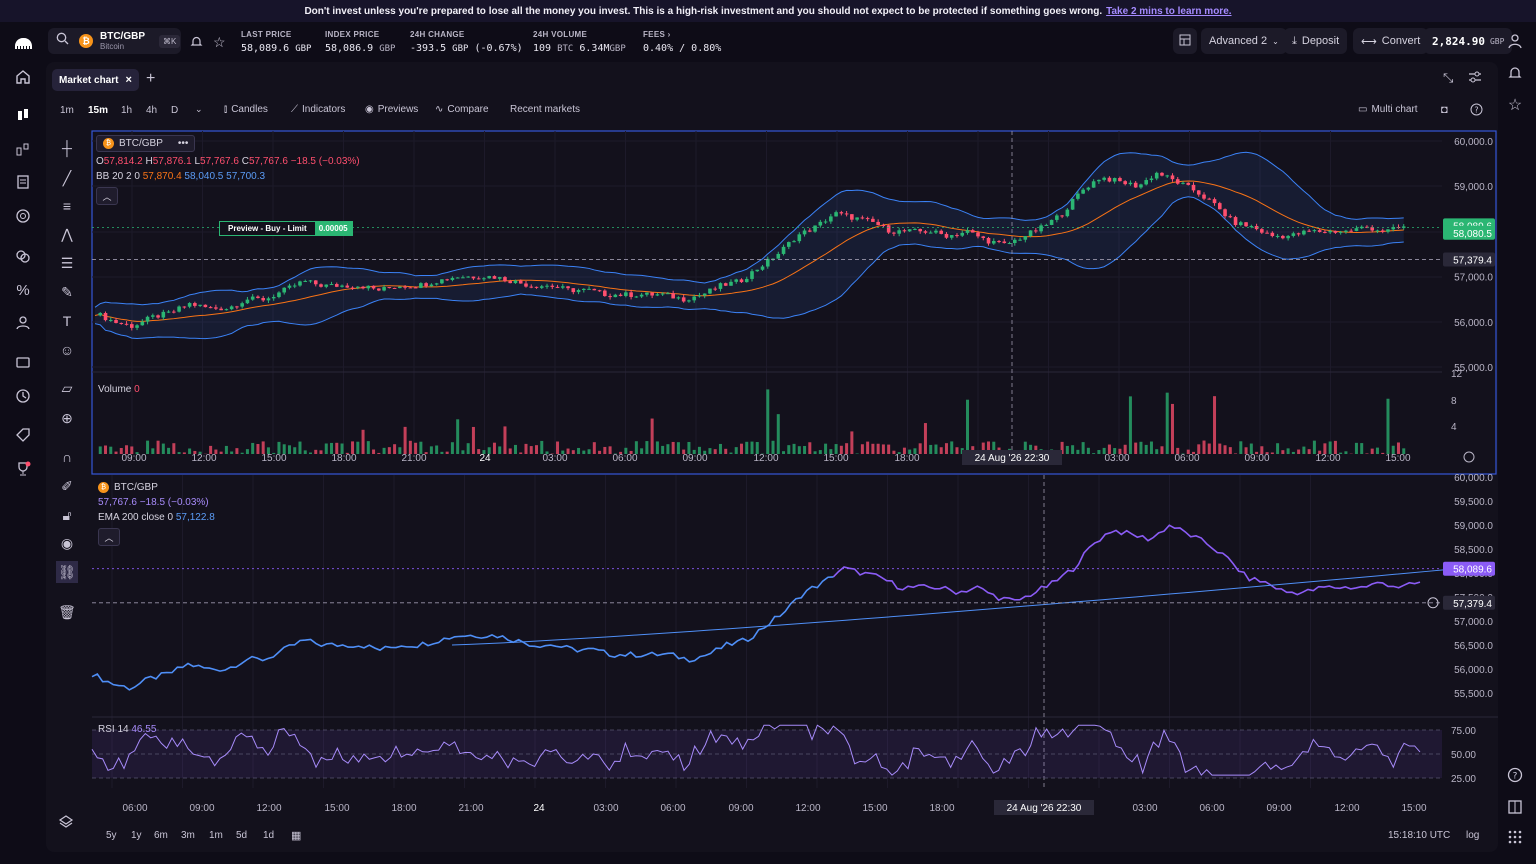 Image resolution: width=1536 pixels, height=864 pixels. What do you see at coordinates (188, 835) in the screenshot?
I see `range-3m: 3m` at bounding box center [188, 835].